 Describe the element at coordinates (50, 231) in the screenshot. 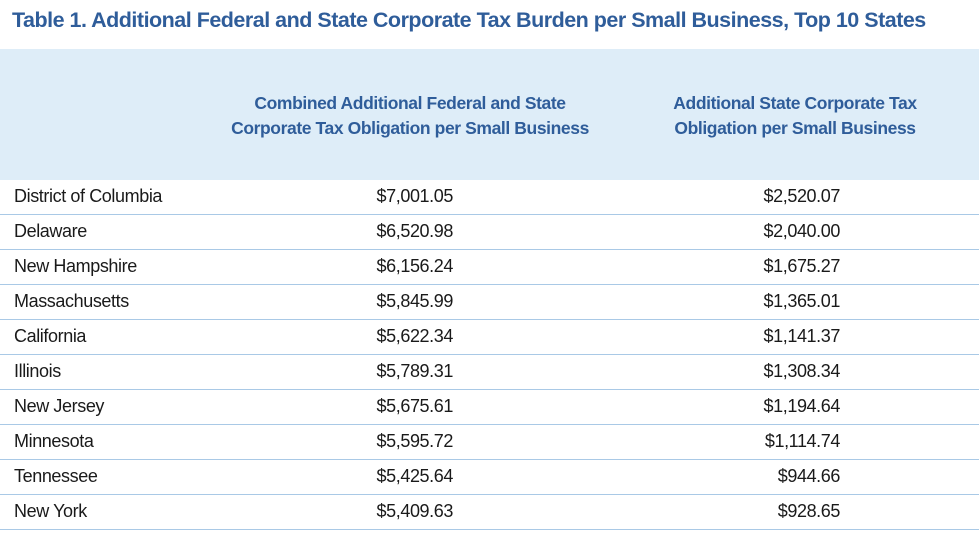

I see `state-cell: Delaware` at that location.